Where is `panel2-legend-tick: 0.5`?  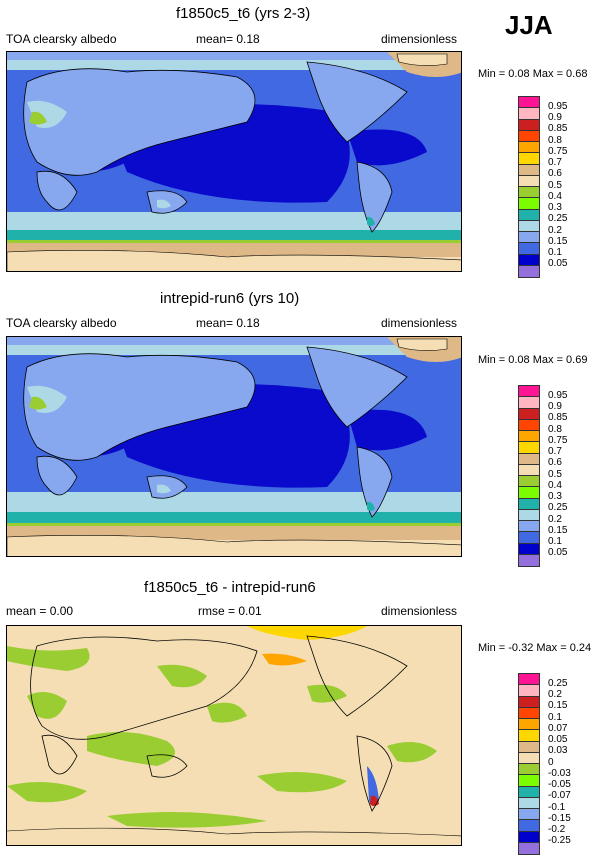
panel2-legend-tick: 0.5 is located at coordinates (555, 474).